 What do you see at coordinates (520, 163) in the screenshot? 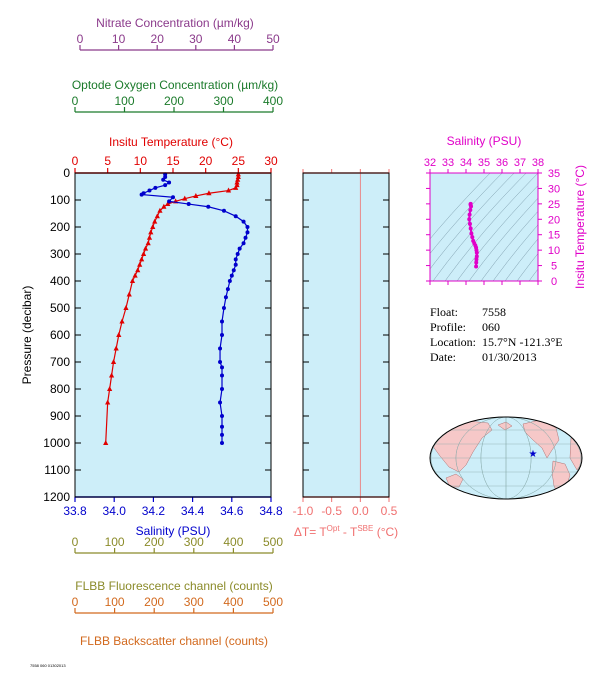
I see `ts-salinity-tick-label: 37` at bounding box center [520, 163].